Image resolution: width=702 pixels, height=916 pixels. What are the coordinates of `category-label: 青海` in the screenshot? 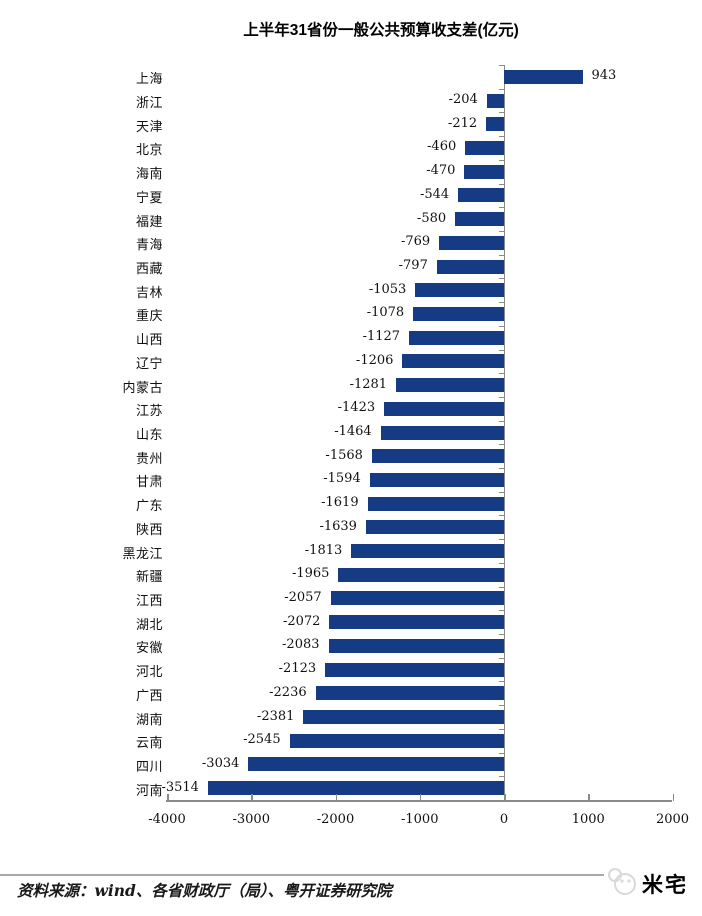 It's located at (149, 246).